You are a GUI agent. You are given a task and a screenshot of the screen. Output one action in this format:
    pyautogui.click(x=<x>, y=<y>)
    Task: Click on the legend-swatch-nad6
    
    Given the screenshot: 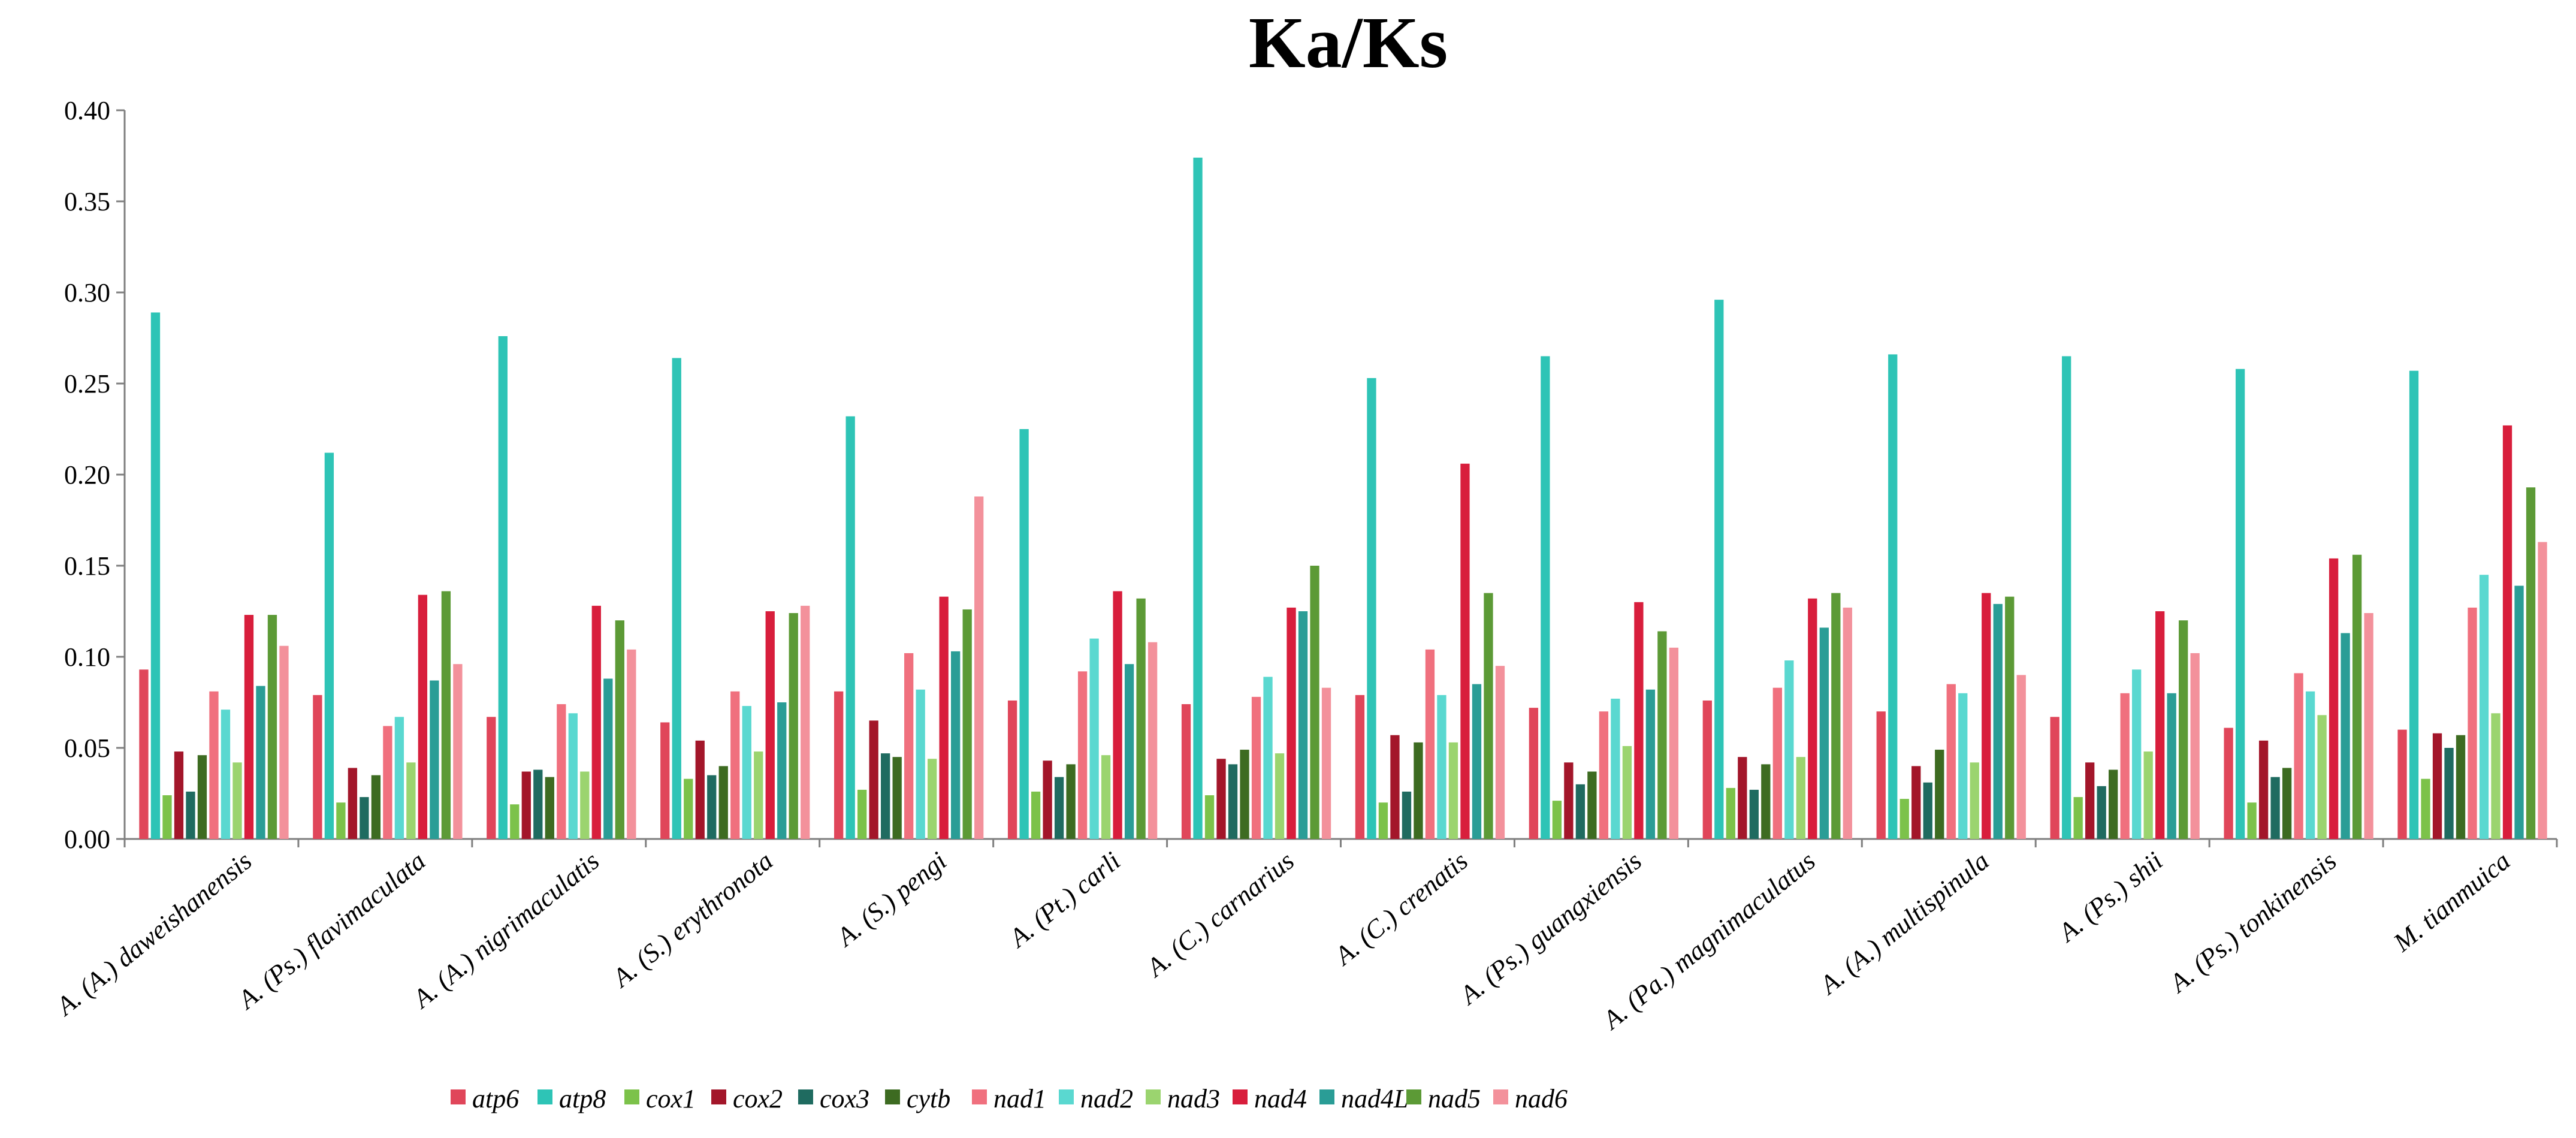 What is the action you would take?
    pyautogui.click(x=1501, y=1096)
    